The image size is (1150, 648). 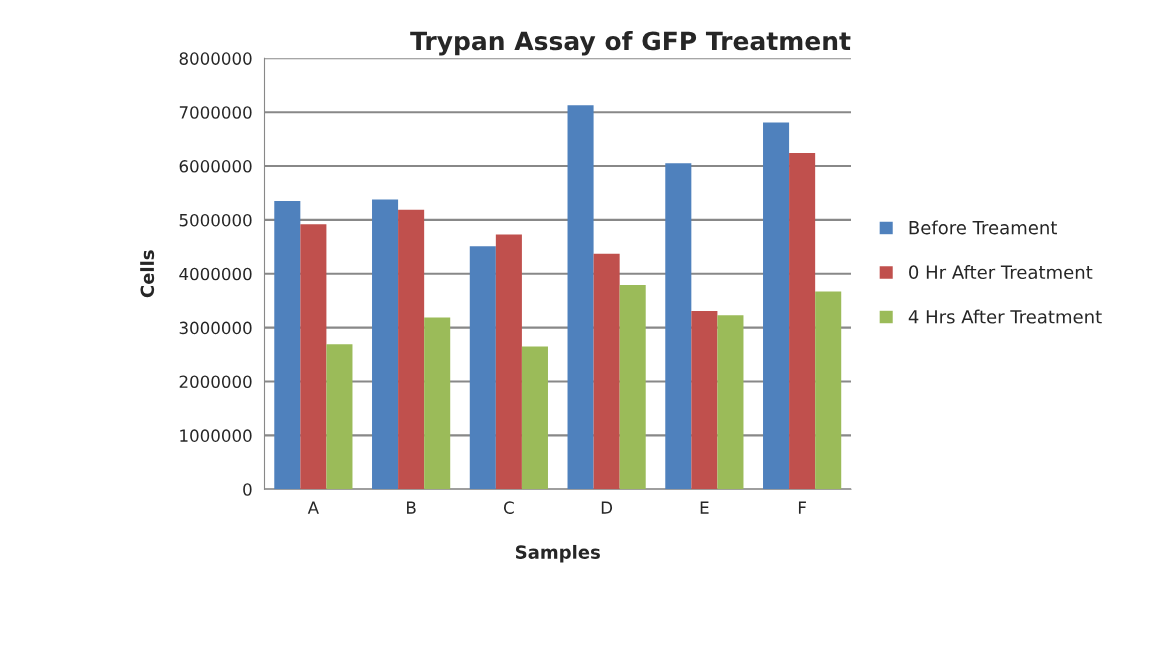 I want to click on y-axis-title: Cells, so click(x=147, y=274).